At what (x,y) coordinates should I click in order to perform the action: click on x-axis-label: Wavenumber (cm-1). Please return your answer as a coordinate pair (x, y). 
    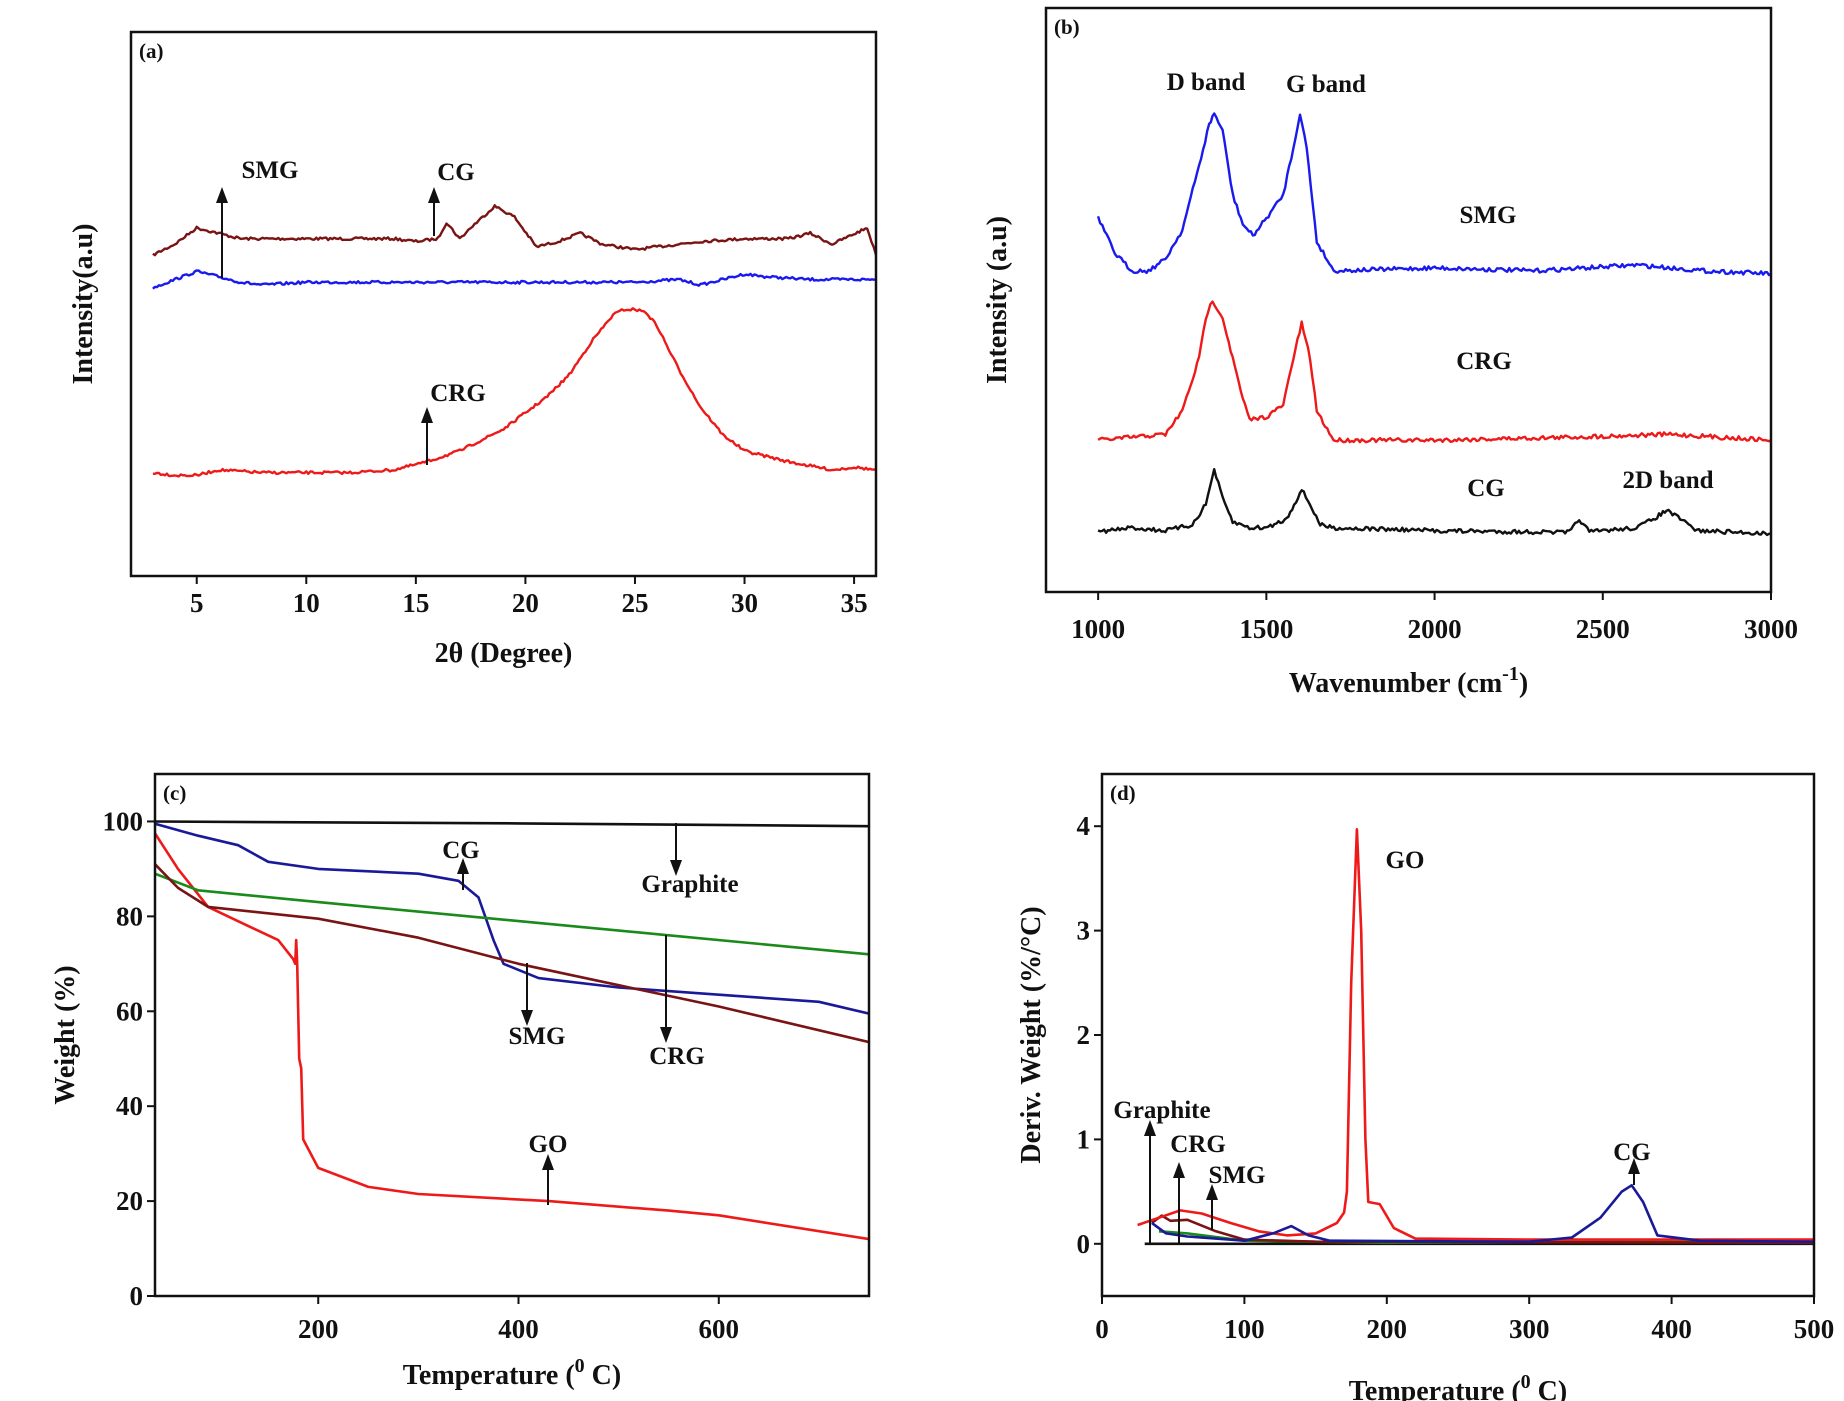
    Looking at the image, I should click on (1408, 681).